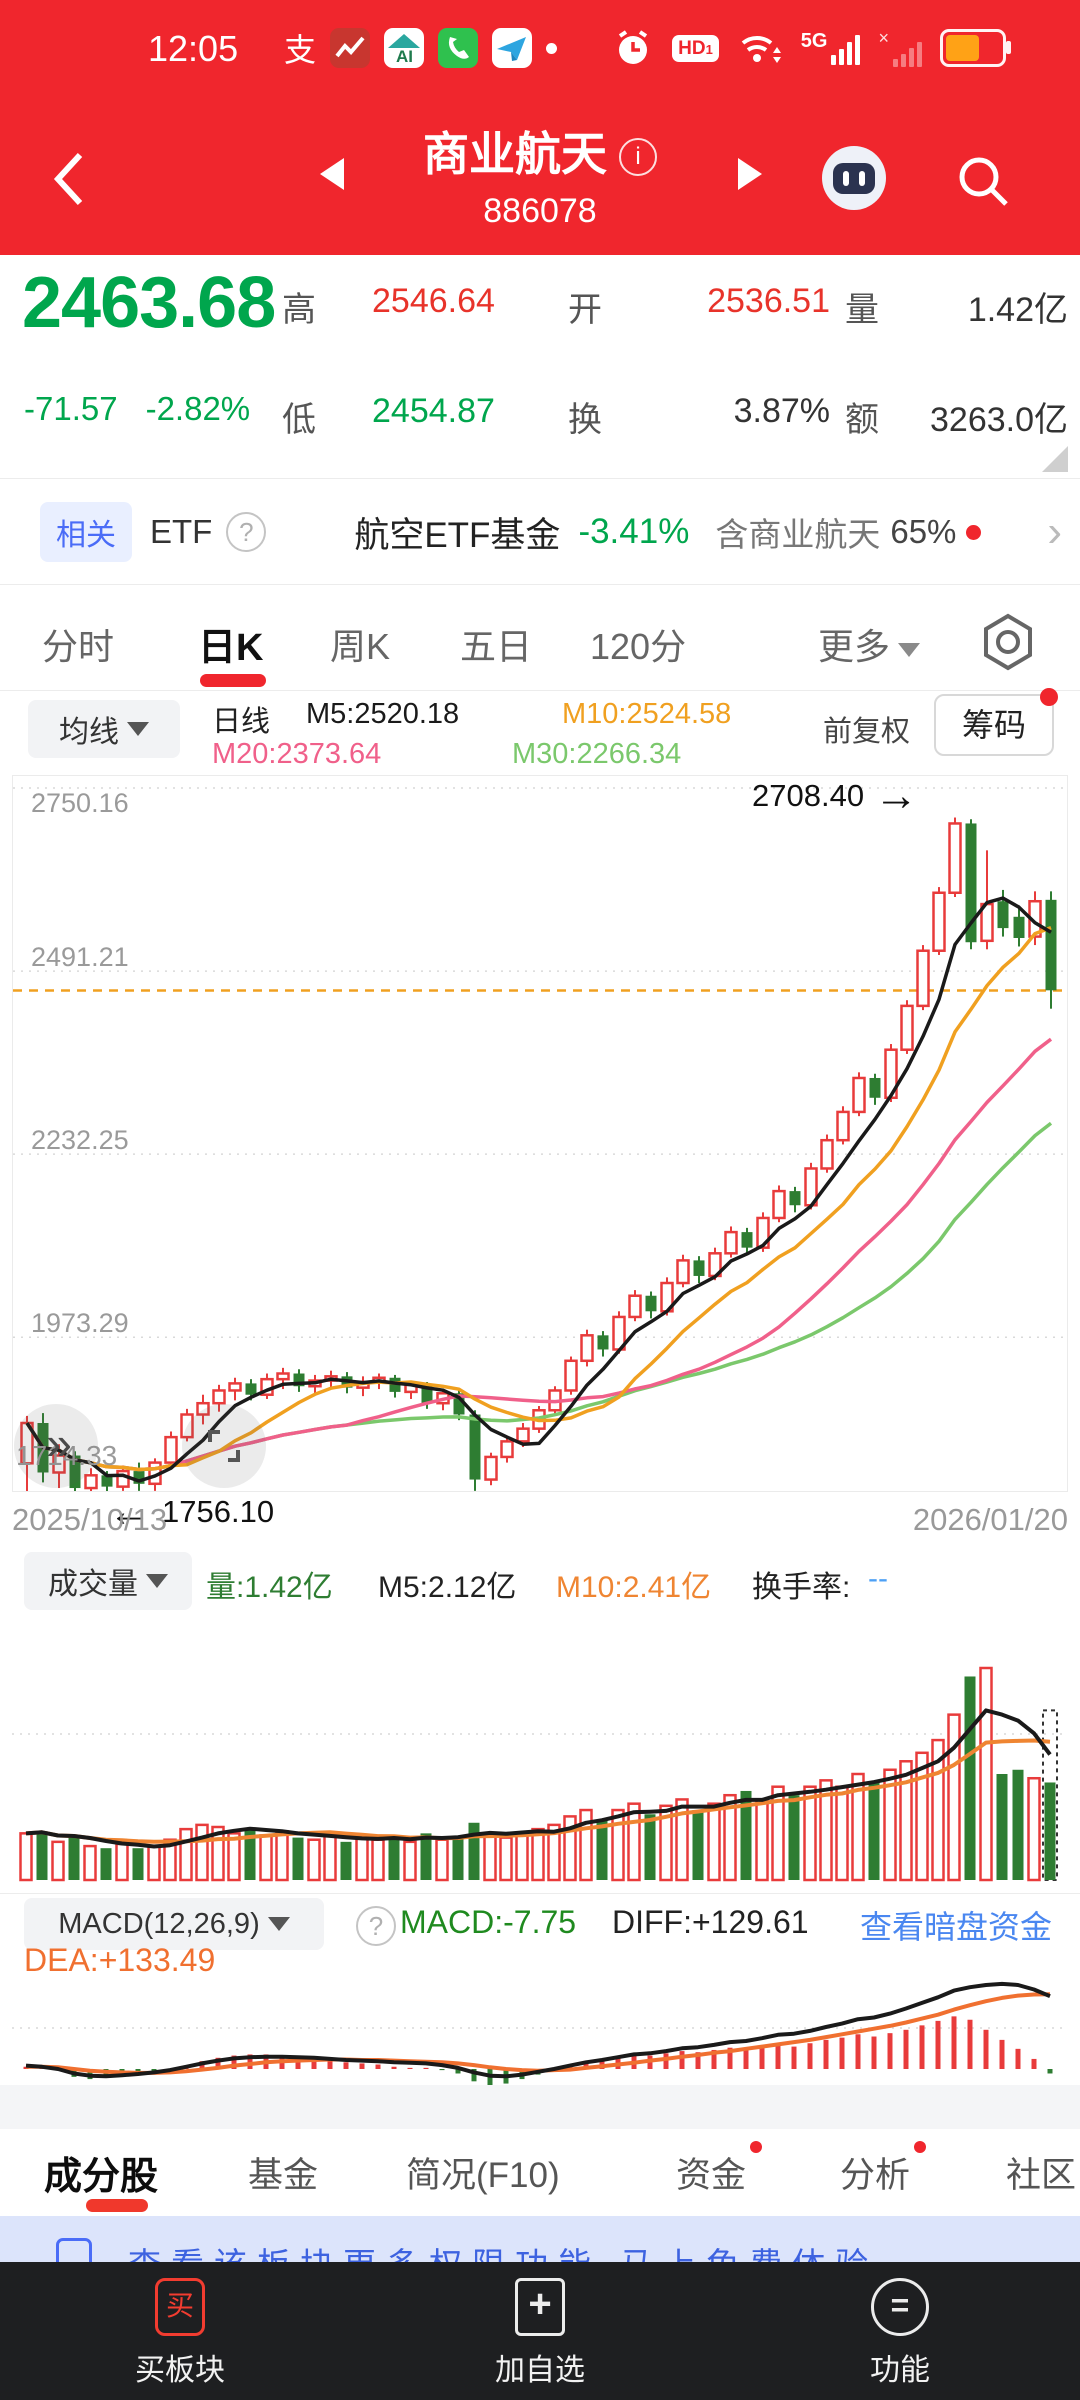 This screenshot has height=2400, width=1080. What do you see at coordinates (1008, 642) in the screenshot?
I see `chart-settings-icon` at bounding box center [1008, 642].